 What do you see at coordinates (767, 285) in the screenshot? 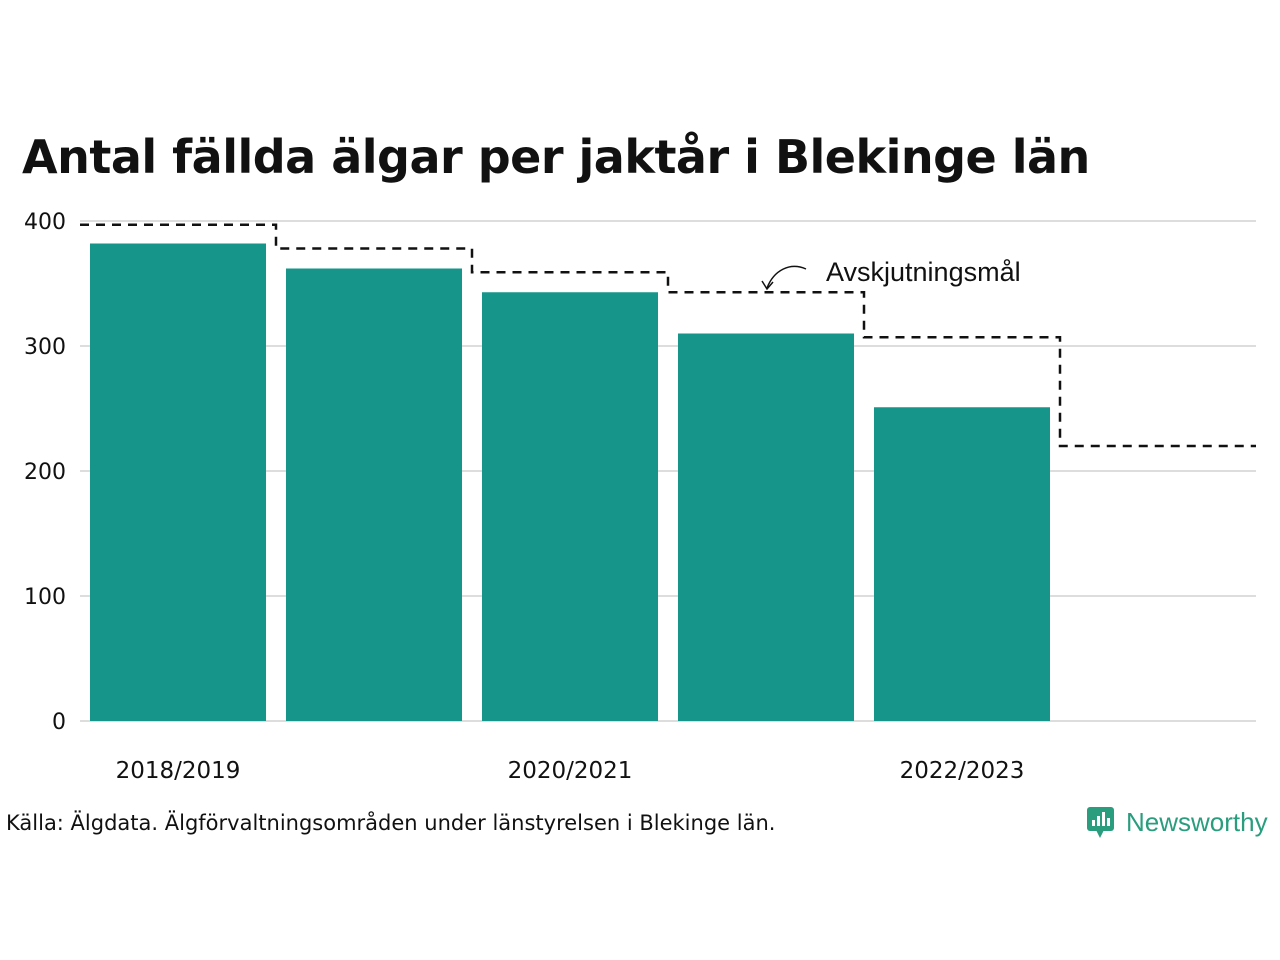
I see `annotation-arrowhead` at bounding box center [767, 285].